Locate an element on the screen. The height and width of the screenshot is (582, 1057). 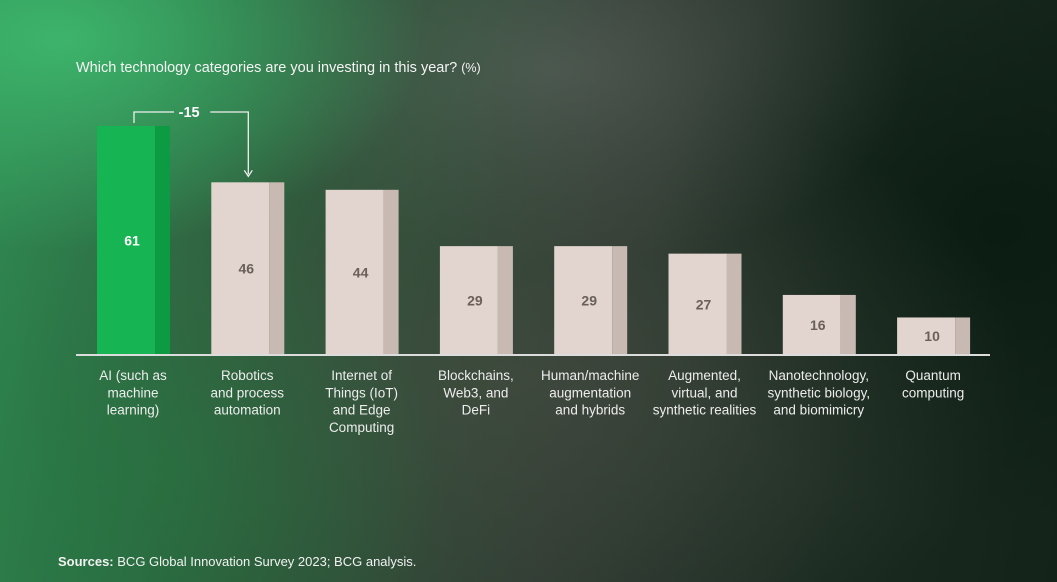
bar-value-label: 10 is located at coordinates (932, 336).